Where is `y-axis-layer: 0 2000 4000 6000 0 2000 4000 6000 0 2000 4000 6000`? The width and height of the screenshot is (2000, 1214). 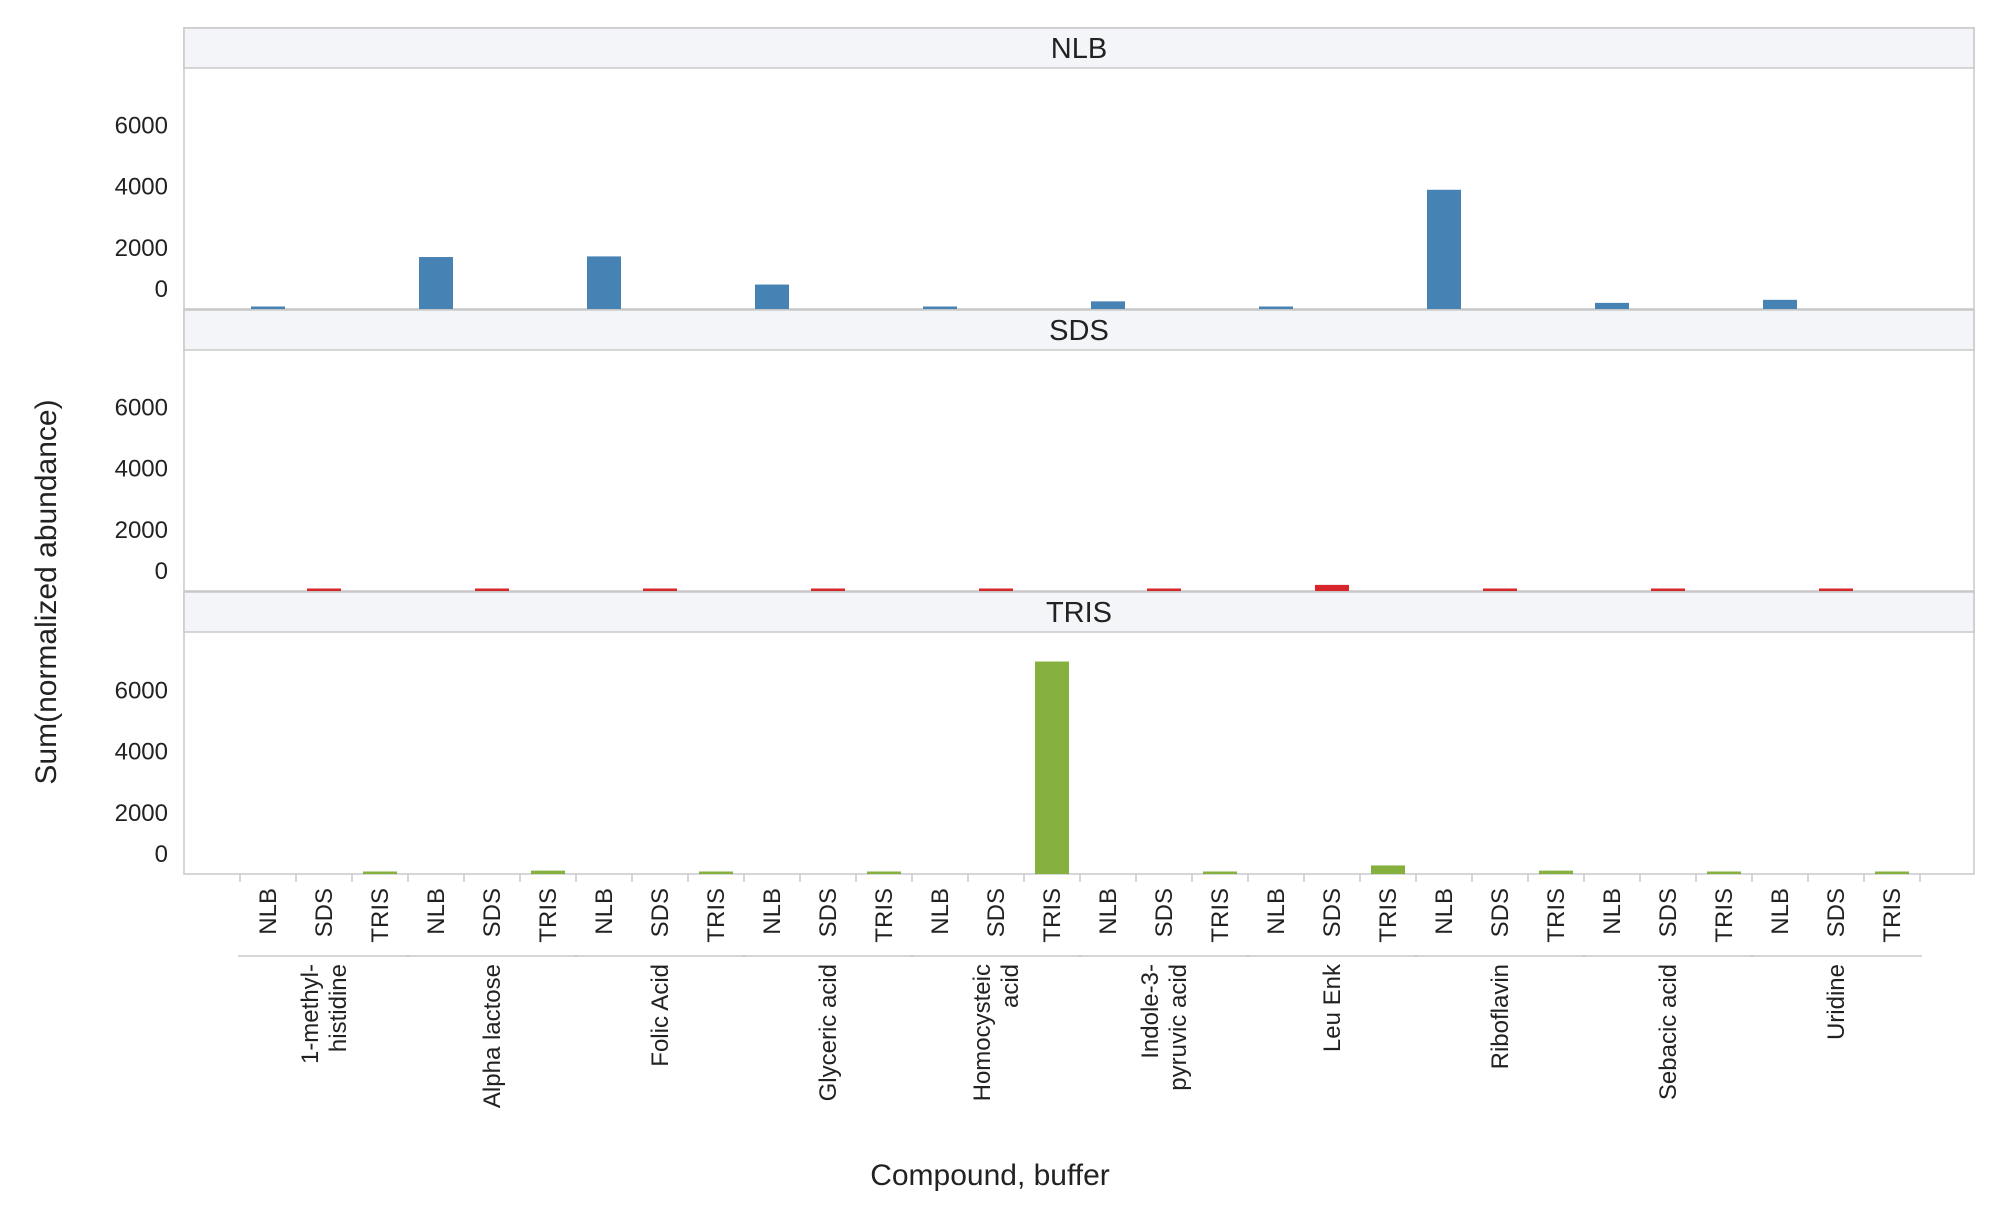 y-axis-layer: 0 2000 4000 6000 0 2000 4000 6000 0 2000 4000 6000 is located at coordinates (141, 490).